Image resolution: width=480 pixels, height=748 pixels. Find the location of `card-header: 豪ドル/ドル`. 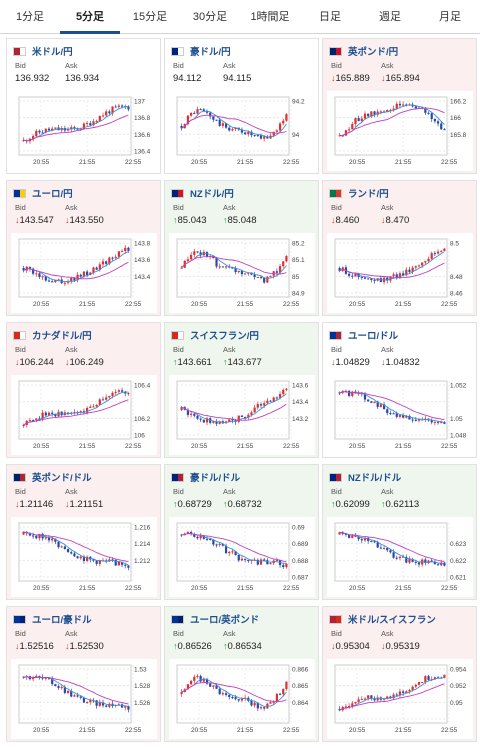

card-header: 豪ドル/ドル is located at coordinates (205, 477).